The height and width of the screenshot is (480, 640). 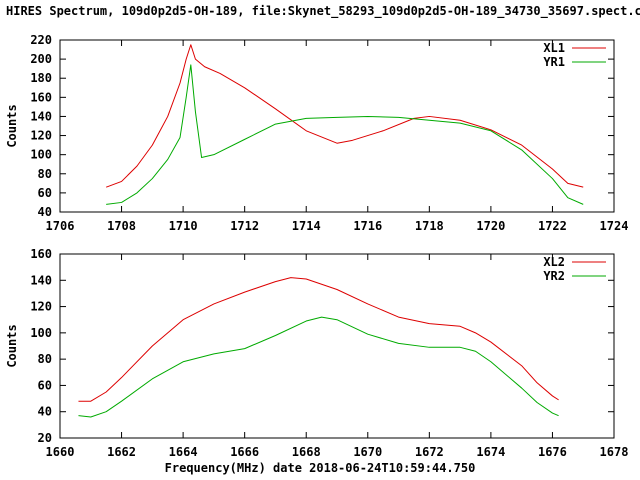 I want to click on legend-label-xl1: XL1, so click(x=554, y=48).